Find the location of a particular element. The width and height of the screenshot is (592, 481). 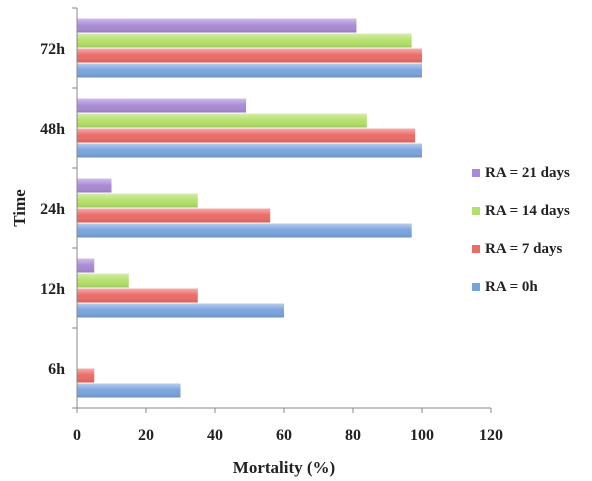

legend-label-s2: RA = 14 days is located at coordinates (527, 211).